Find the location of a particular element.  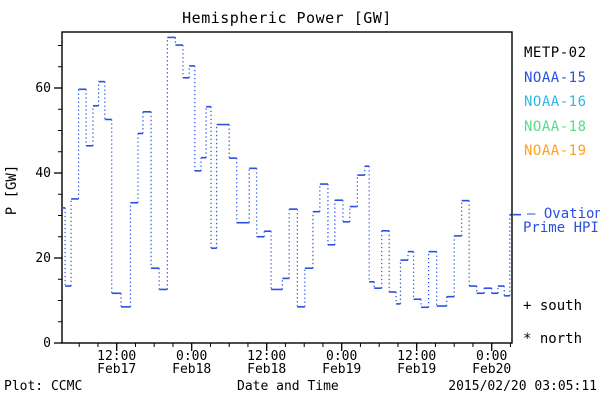

y-tick-label: 20 is located at coordinates (43, 258).